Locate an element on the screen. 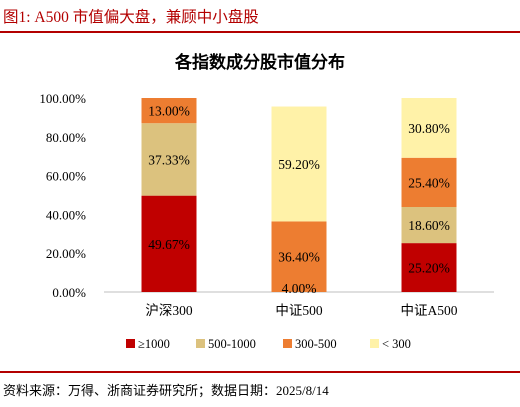  data-label: 13.00% is located at coordinates (169, 111).